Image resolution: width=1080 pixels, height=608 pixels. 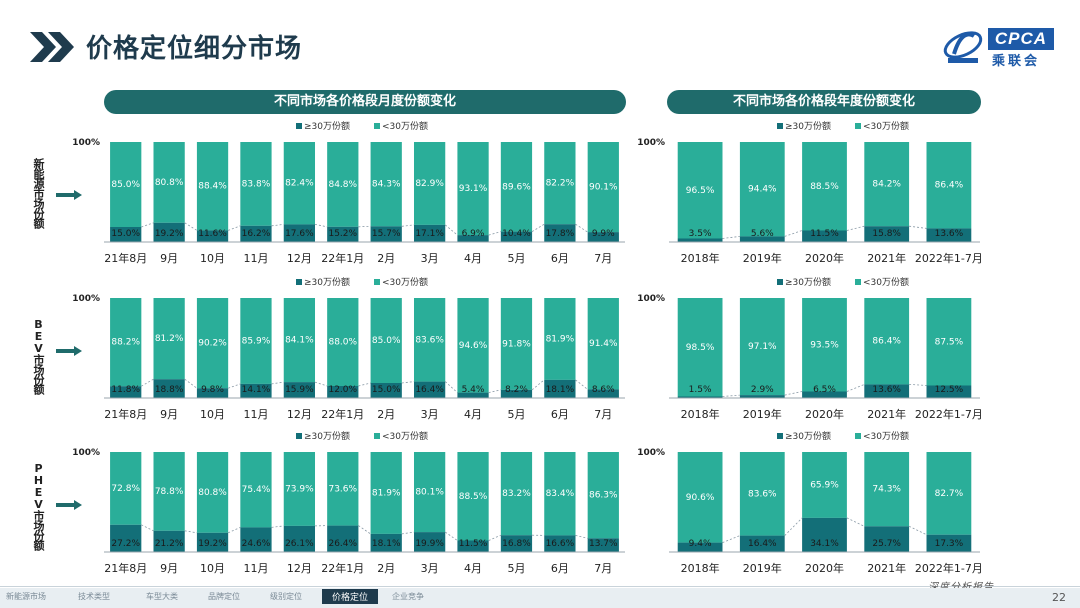 I want to click on nav-item: 技术类型, so click(x=94, y=596).